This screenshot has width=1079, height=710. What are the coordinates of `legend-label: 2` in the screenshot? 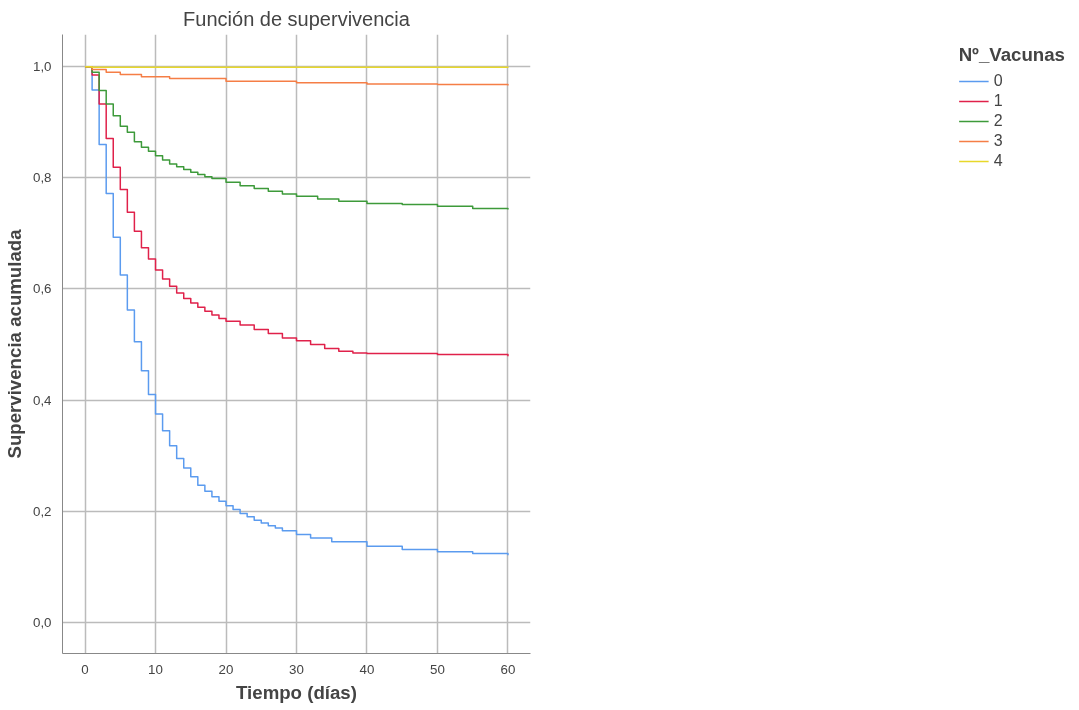 It's located at (998, 121).